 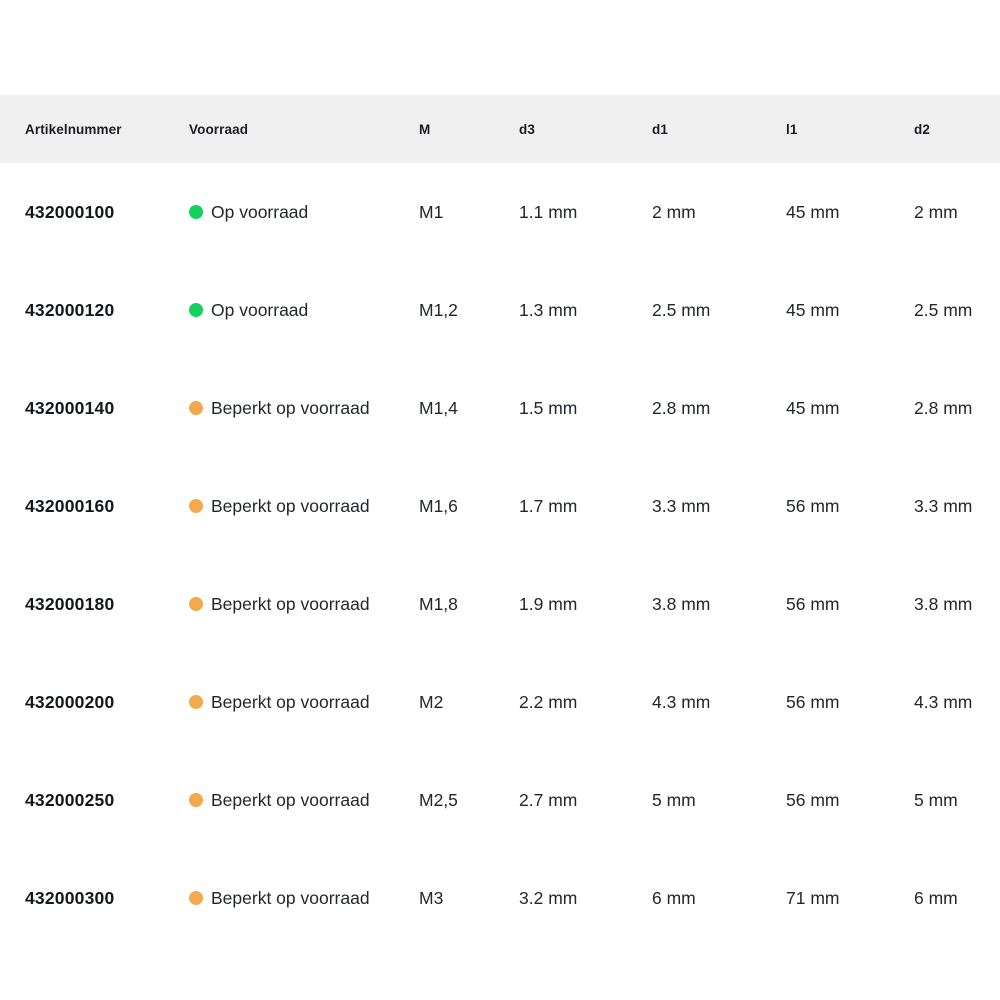 What do you see at coordinates (70, 897) in the screenshot?
I see `article-number: 432000300` at bounding box center [70, 897].